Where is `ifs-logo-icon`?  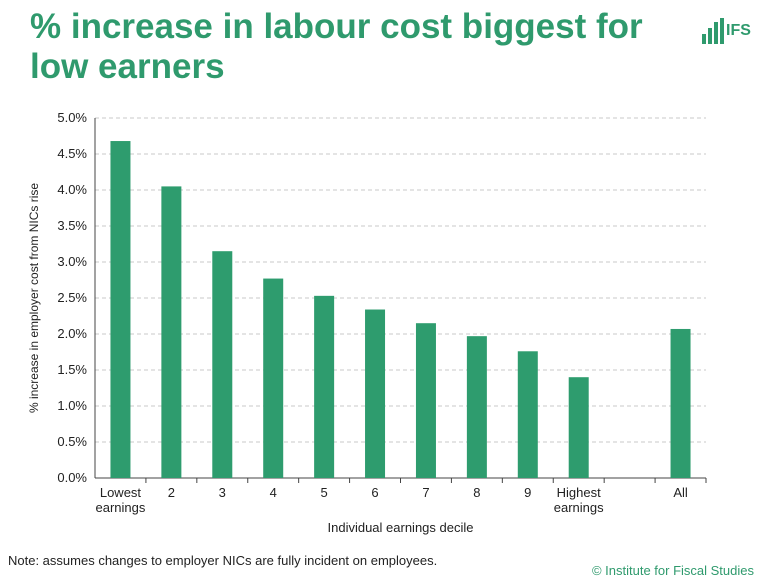 ifs-logo-icon is located at coordinates (713, 31).